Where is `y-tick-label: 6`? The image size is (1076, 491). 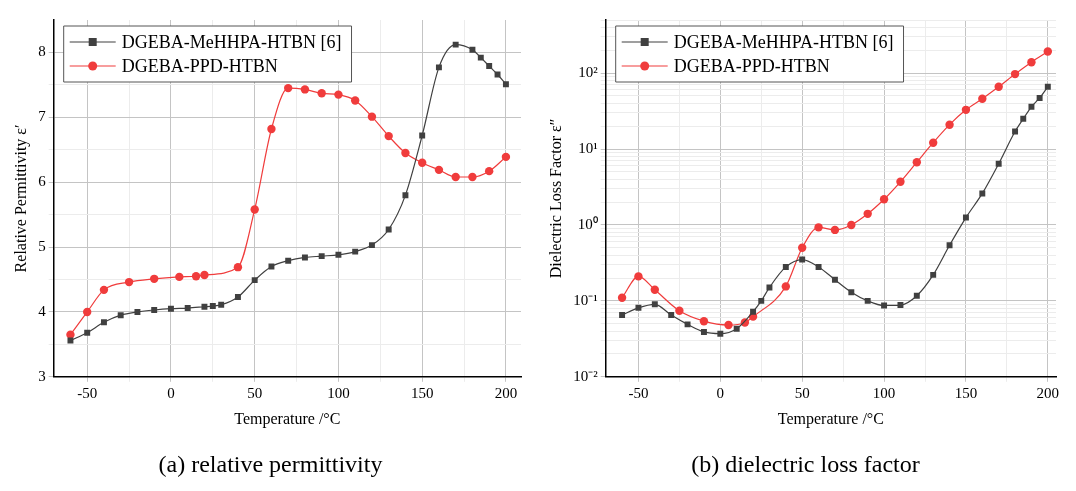 y-tick-label: 6 is located at coordinates (42, 181).